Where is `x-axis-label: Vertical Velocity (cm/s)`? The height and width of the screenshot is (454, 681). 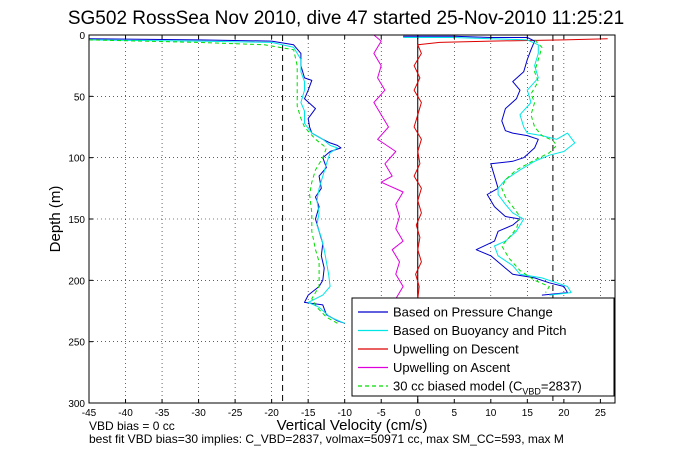 x-axis-label: Vertical Velocity (cm/s) is located at coordinates (352, 425).